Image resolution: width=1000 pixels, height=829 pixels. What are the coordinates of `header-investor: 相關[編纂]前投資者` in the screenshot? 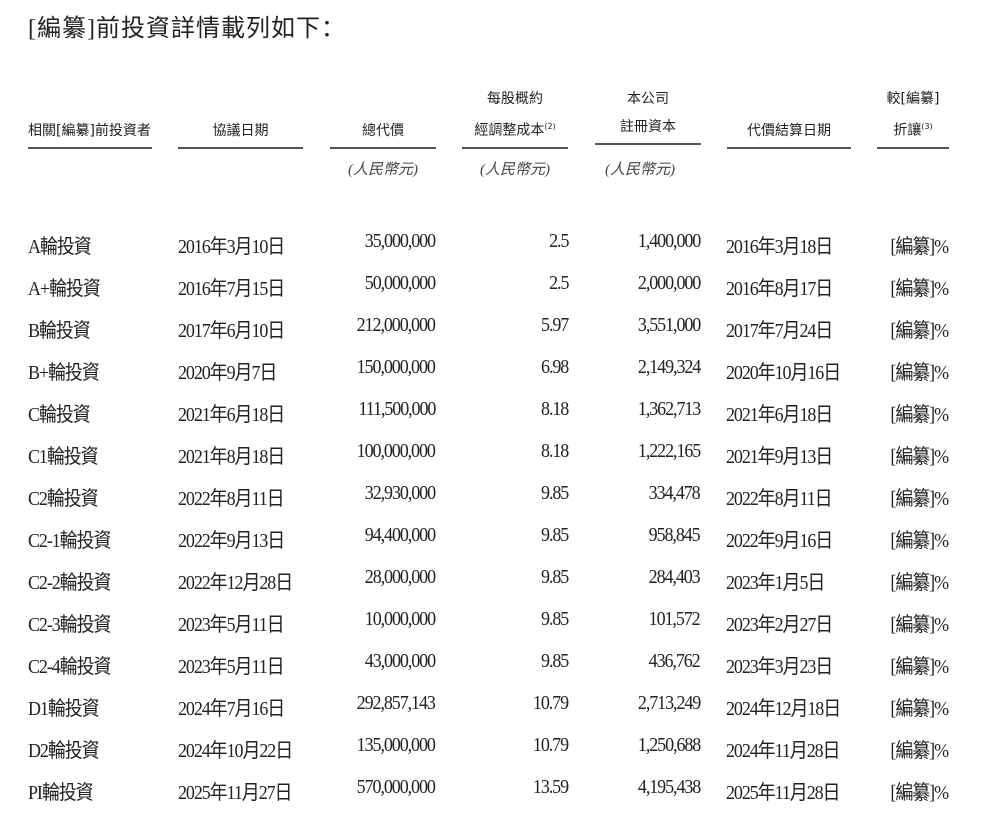 It's located at (90, 133).